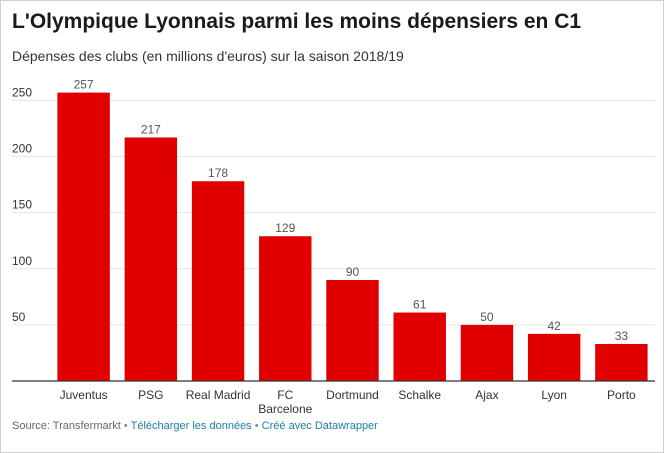  I want to click on x-tick-label: Barcelone, so click(285, 409).